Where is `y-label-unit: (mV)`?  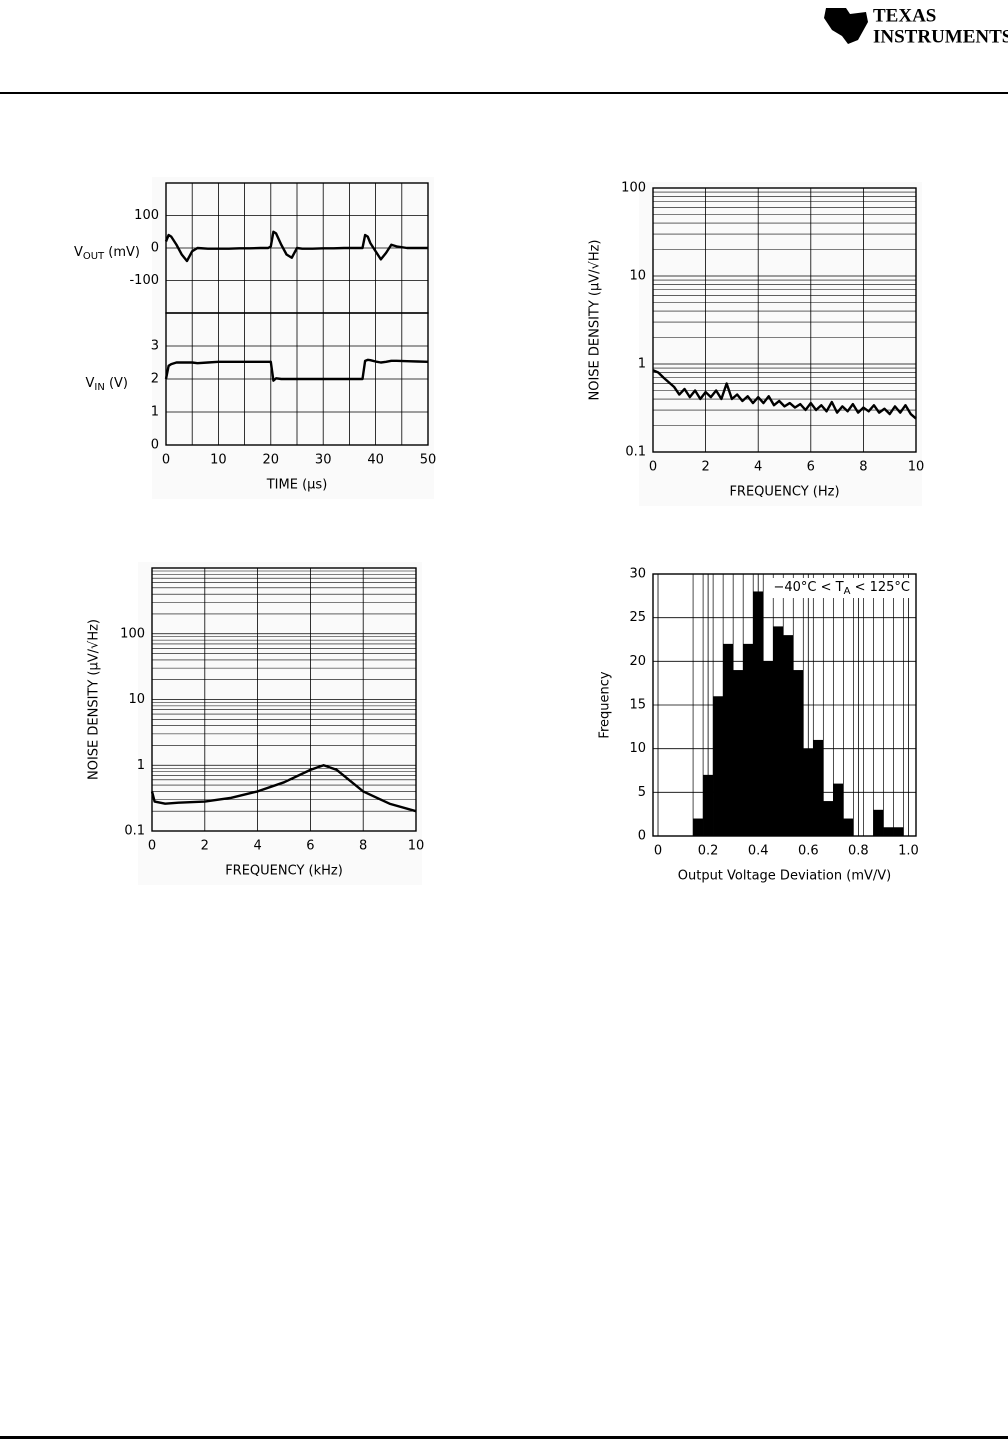
y-label-unit: (mV) is located at coordinates (122, 252).